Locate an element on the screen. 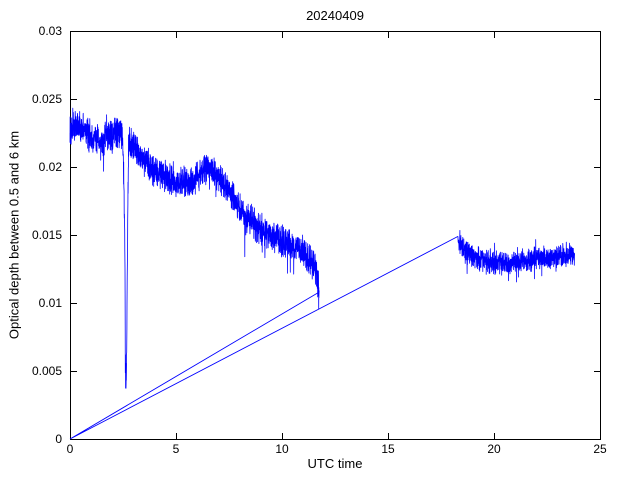 The image size is (640, 480). x-tick-label: 10 is located at coordinates (282, 449).